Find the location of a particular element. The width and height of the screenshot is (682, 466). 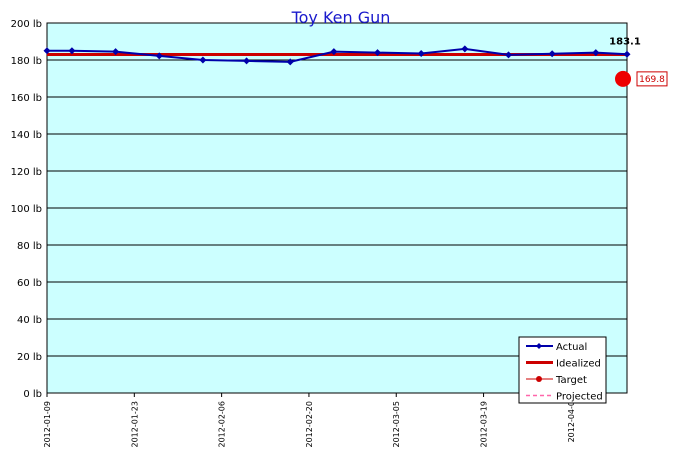

x-tick-label: 2012-01-23 is located at coordinates (134, 424).